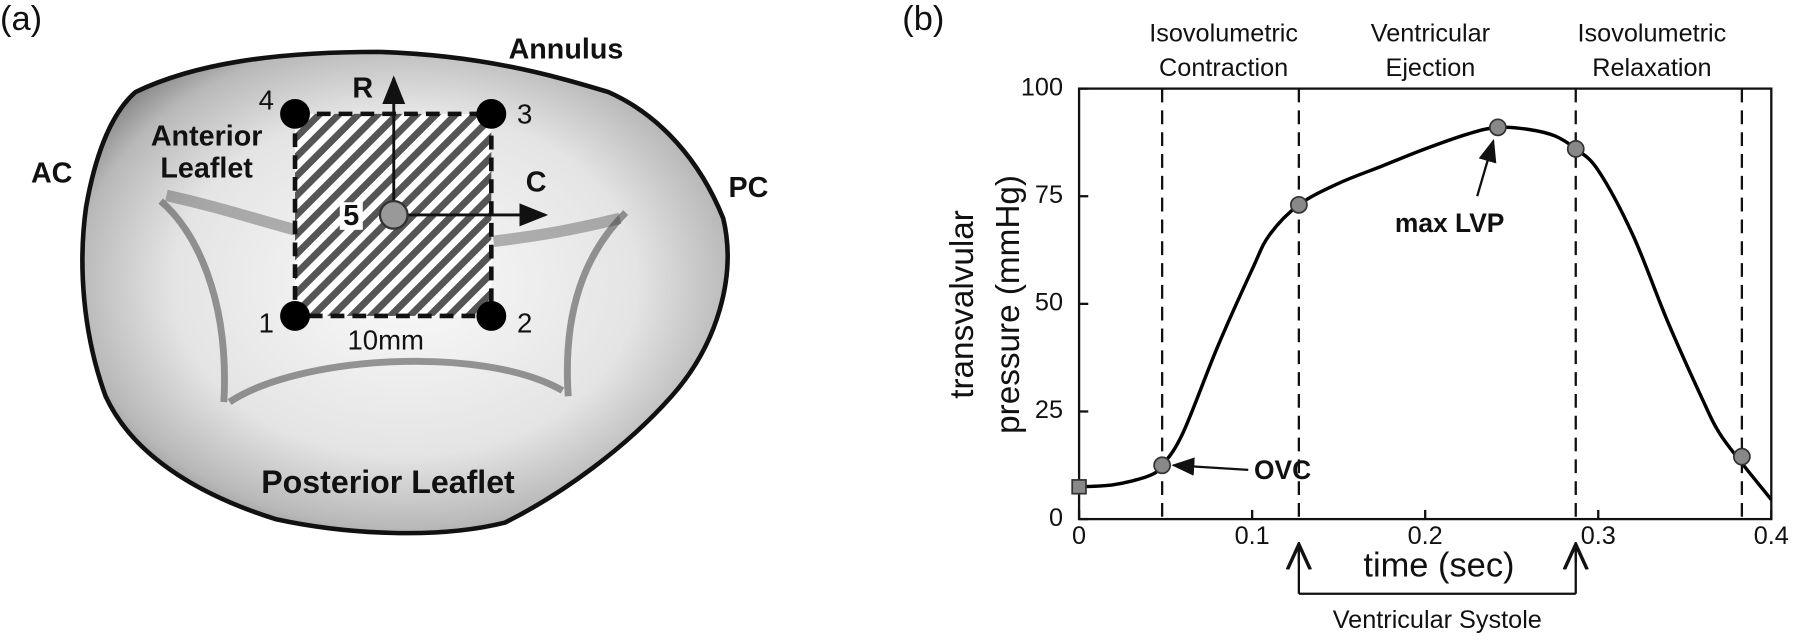  Describe the element at coordinates (1450, 223) in the screenshot. I see `annotation: max LVP` at that location.